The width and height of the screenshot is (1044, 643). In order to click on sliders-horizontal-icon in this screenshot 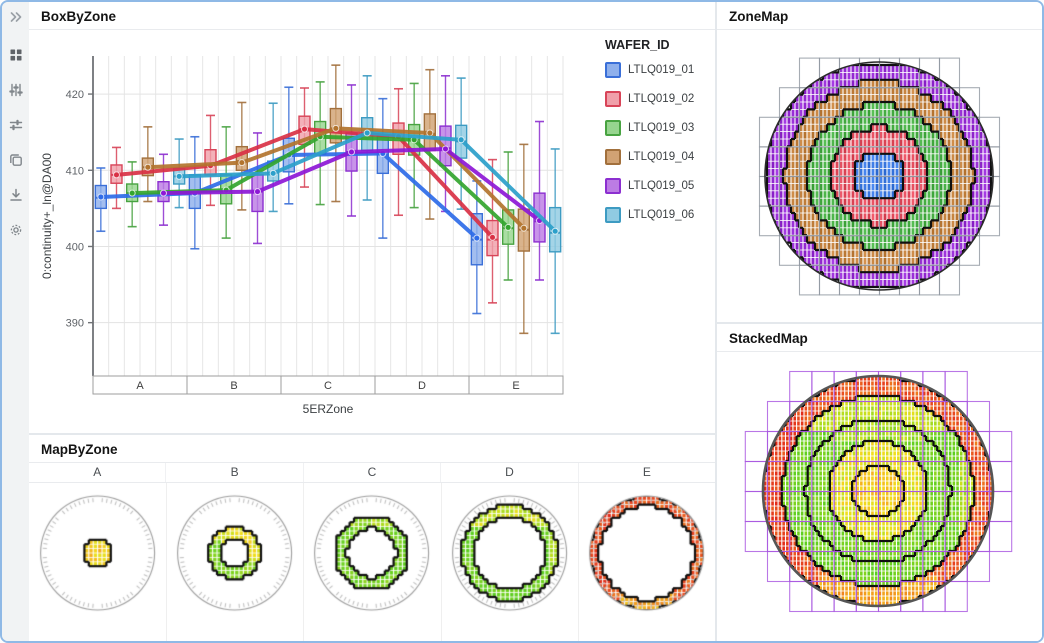, I will do `click(15, 125)`.